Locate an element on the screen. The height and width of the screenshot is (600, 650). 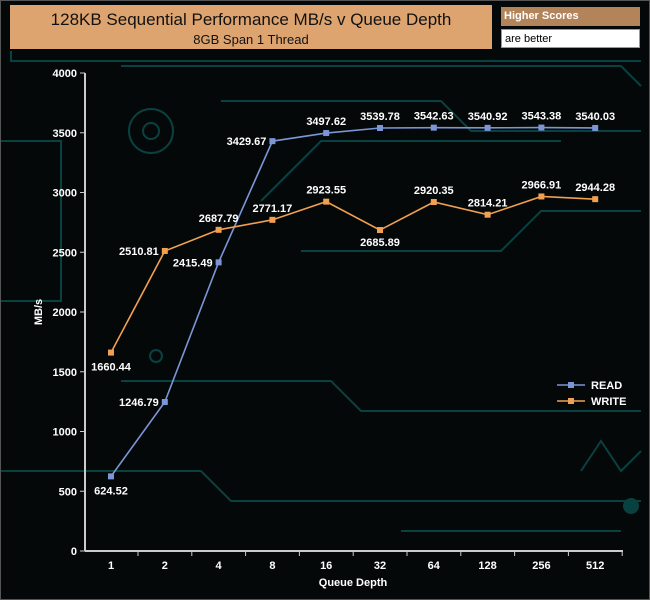
write-data-label: 2814.21 is located at coordinates (488, 204).